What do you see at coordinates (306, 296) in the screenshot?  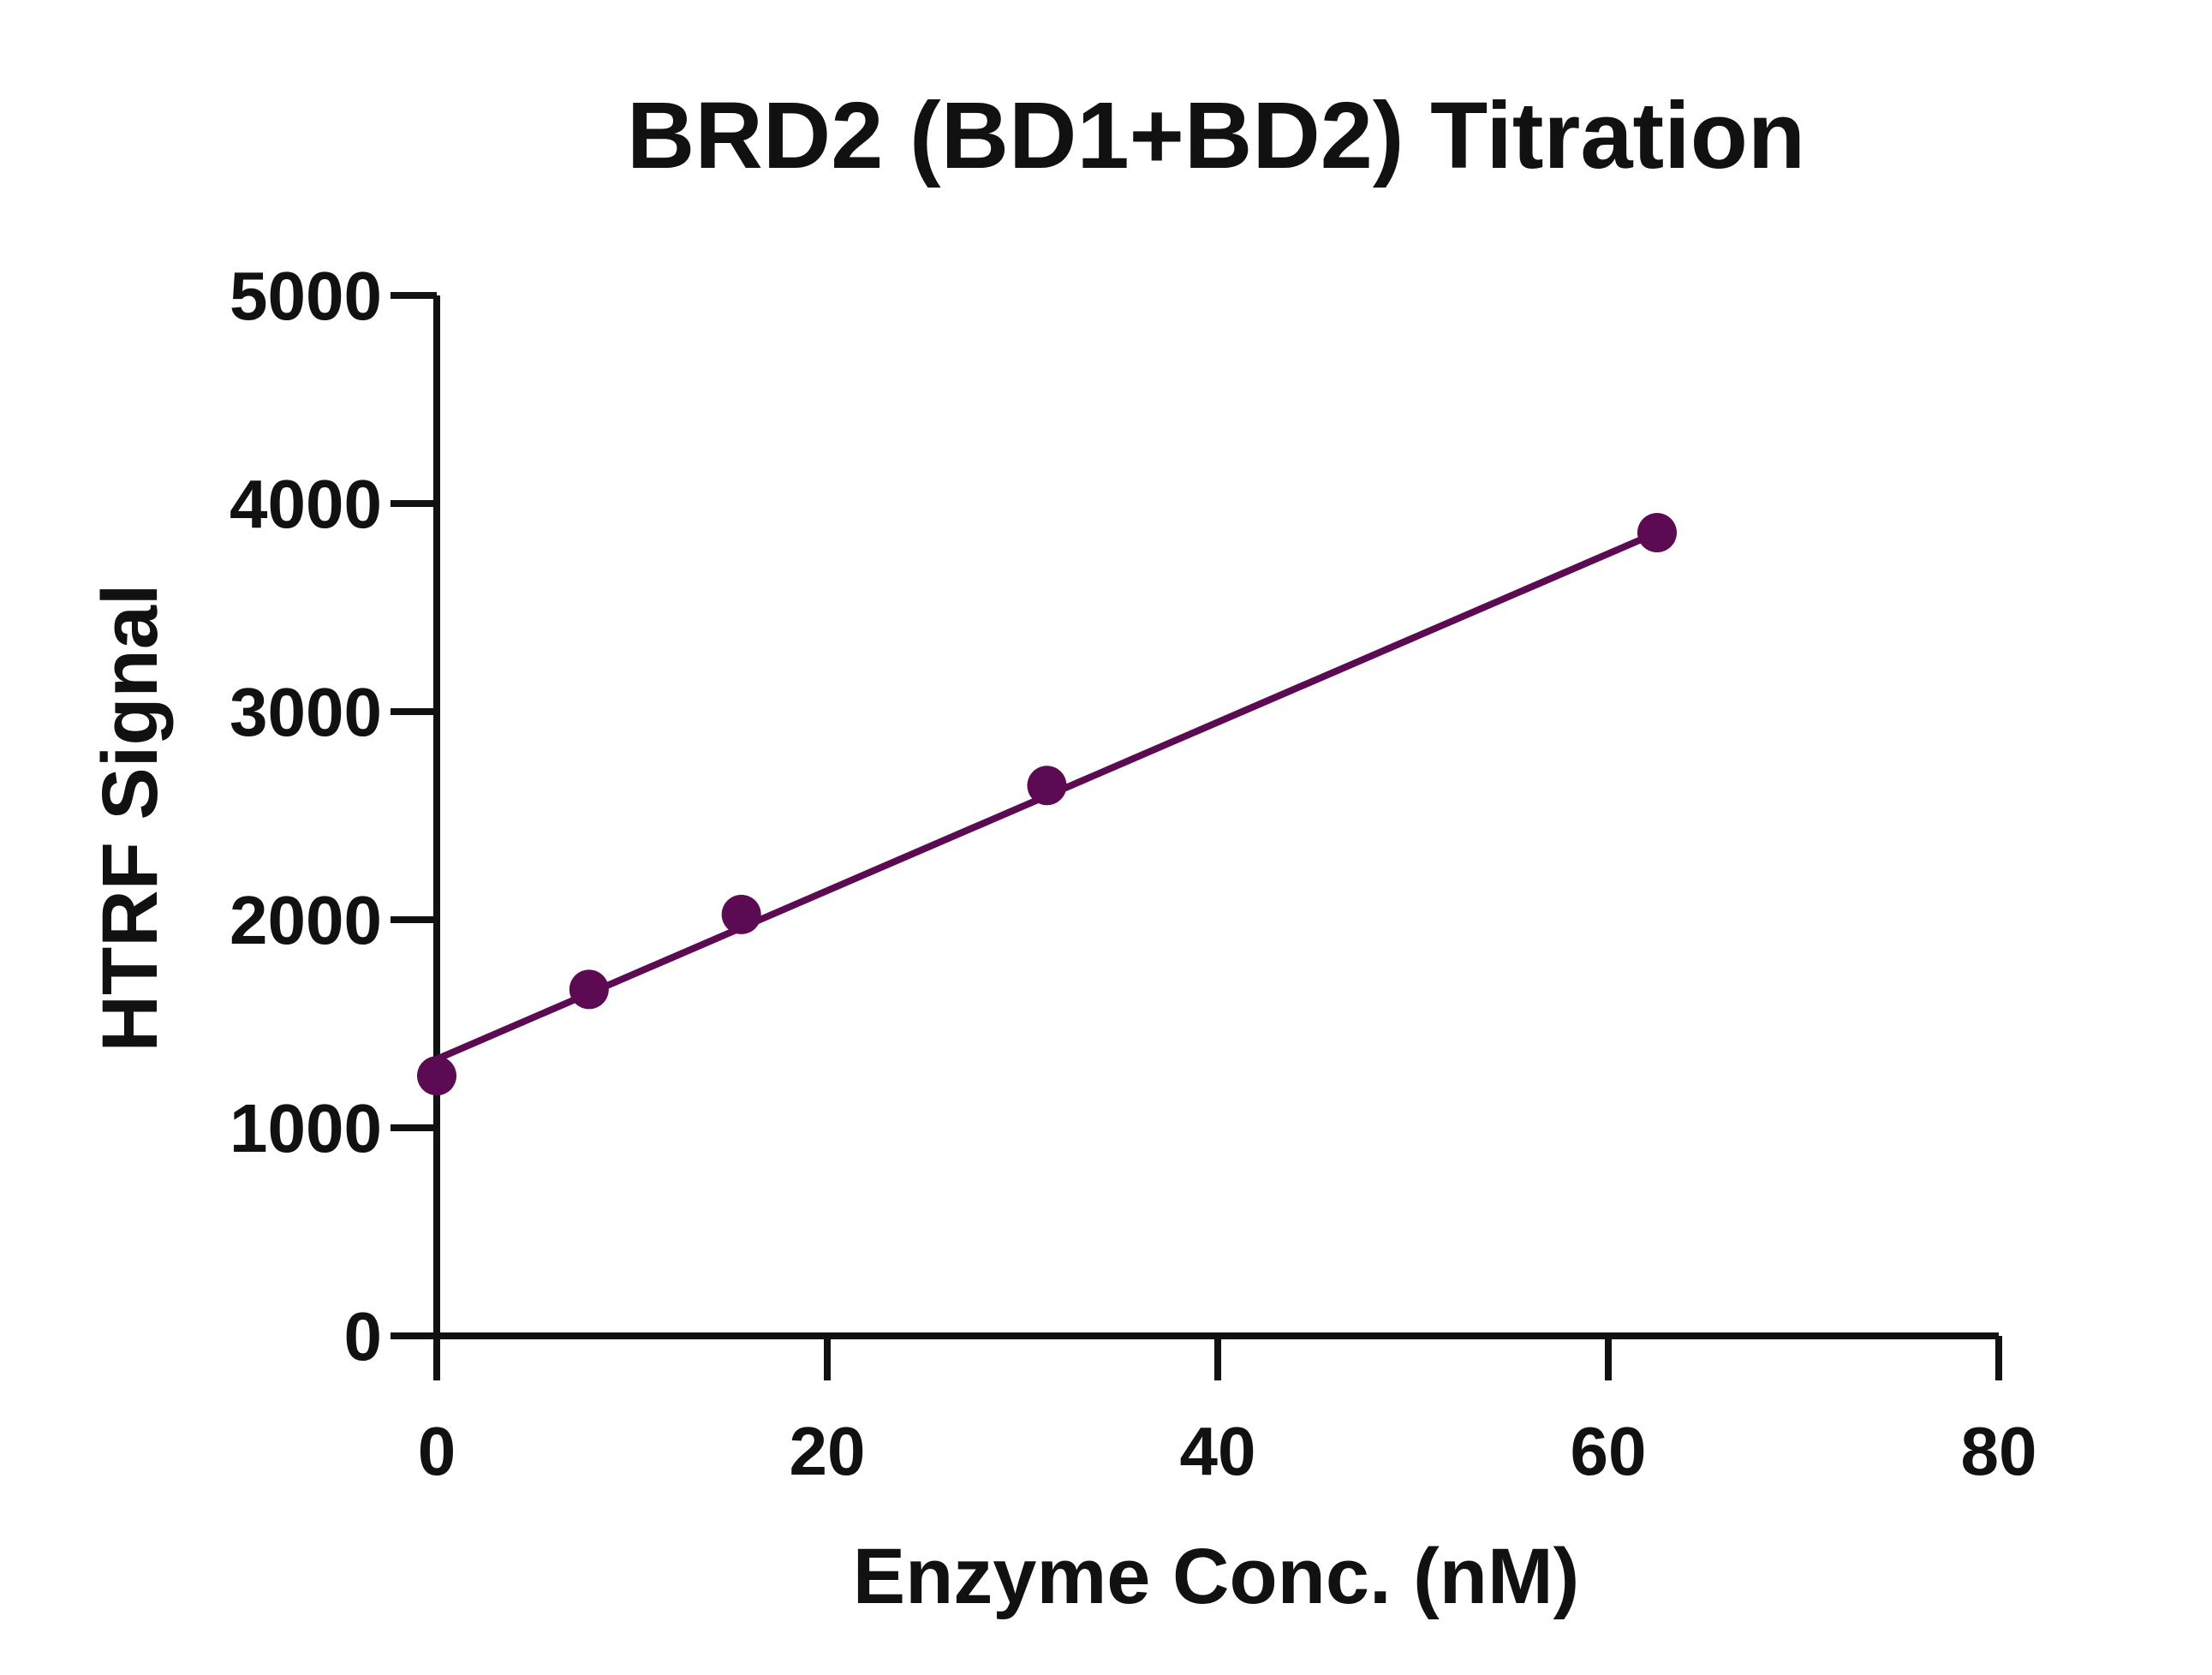 I see `y-tick-label: 5000` at bounding box center [306, 296].